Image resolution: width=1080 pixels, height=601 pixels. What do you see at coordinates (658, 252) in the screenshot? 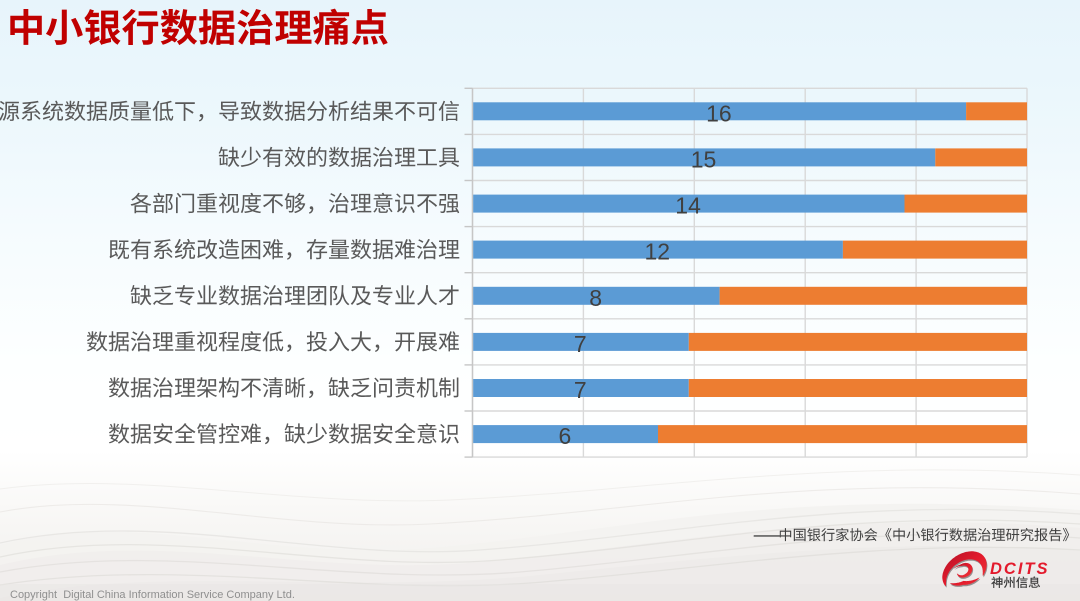
I see `svg-text: 12` at bounding box center [658, 252].